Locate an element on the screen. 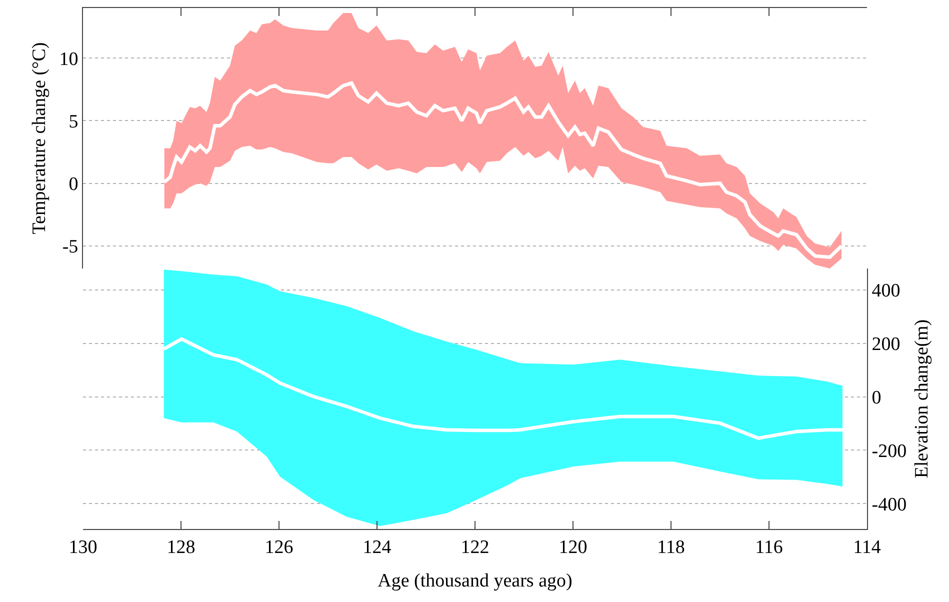  x-tick-label: 118 is located at coordinates (671, 547).